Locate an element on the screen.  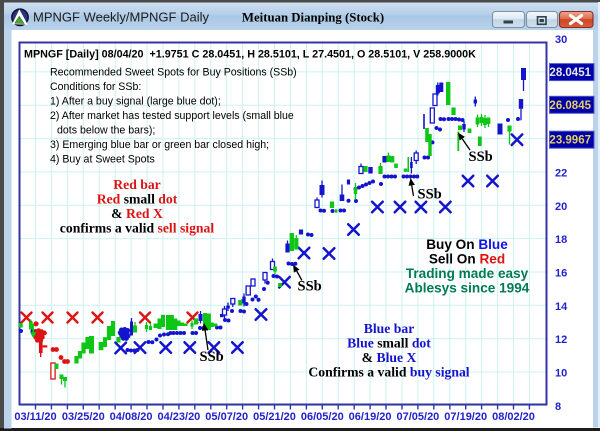
svg-text: 04/23/20 is located at coordinates (178, 417).